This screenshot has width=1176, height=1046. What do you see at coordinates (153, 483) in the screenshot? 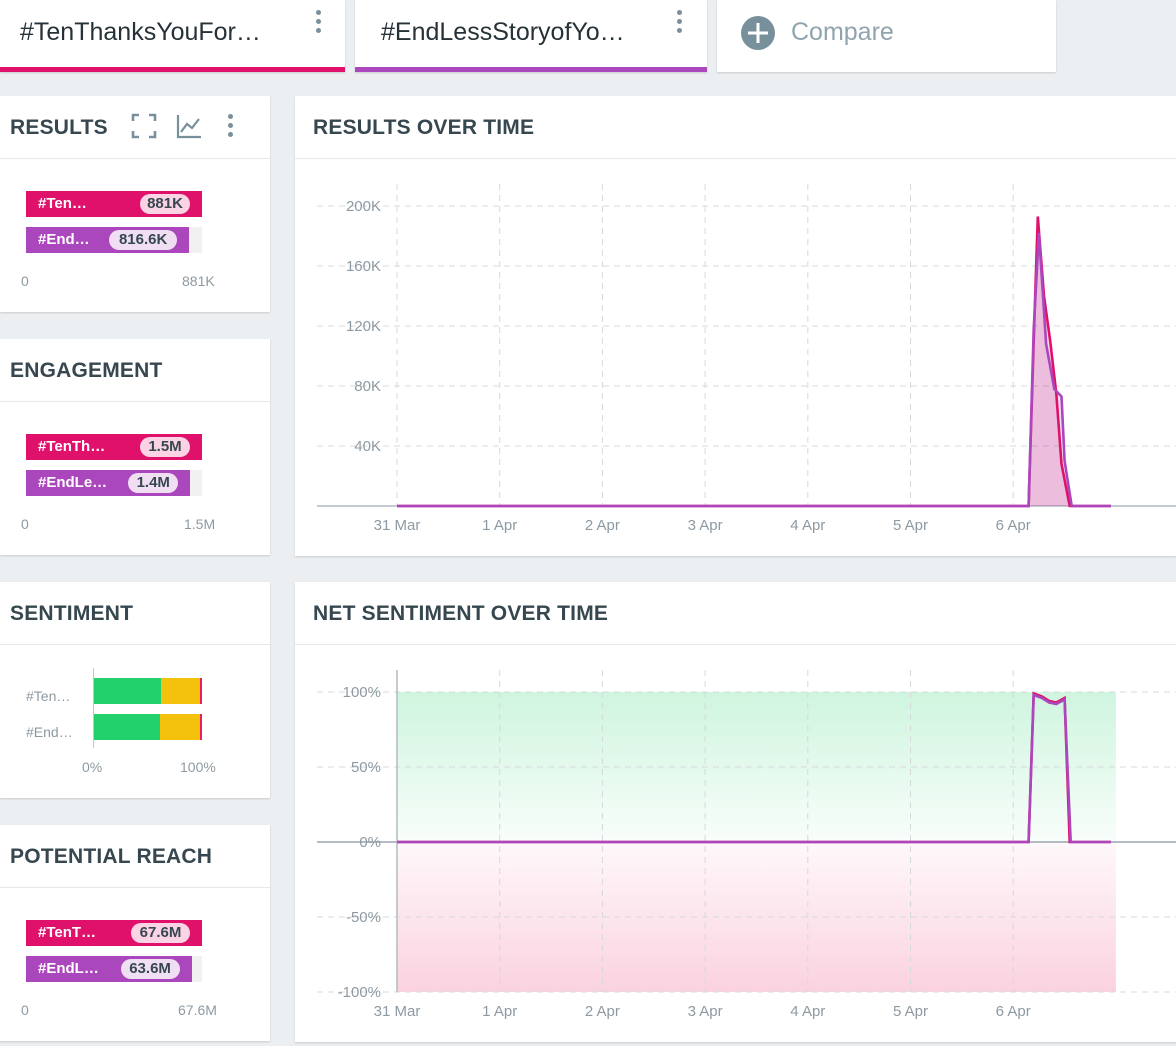
I see `bar-value: 1.4M` at bounding box center [153, 483].